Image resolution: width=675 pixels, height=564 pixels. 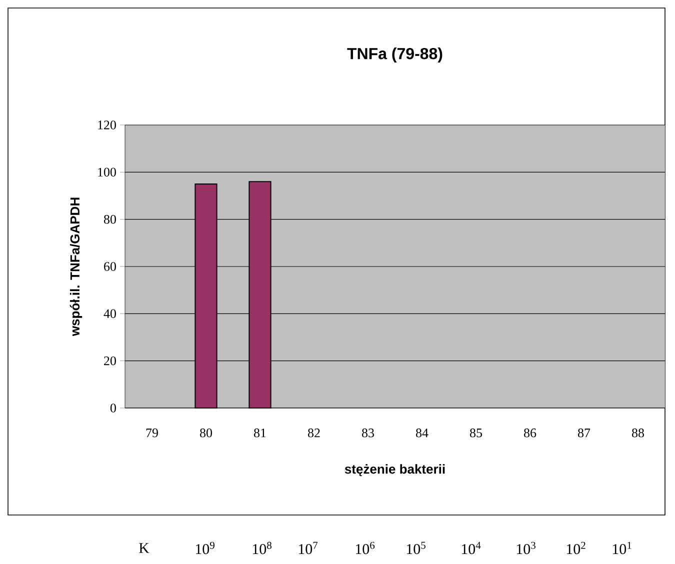 What do you see at coordinates (110, 361) in the screenshot?
I see `y-tick-label: 20` at bounding box center [110, 361].